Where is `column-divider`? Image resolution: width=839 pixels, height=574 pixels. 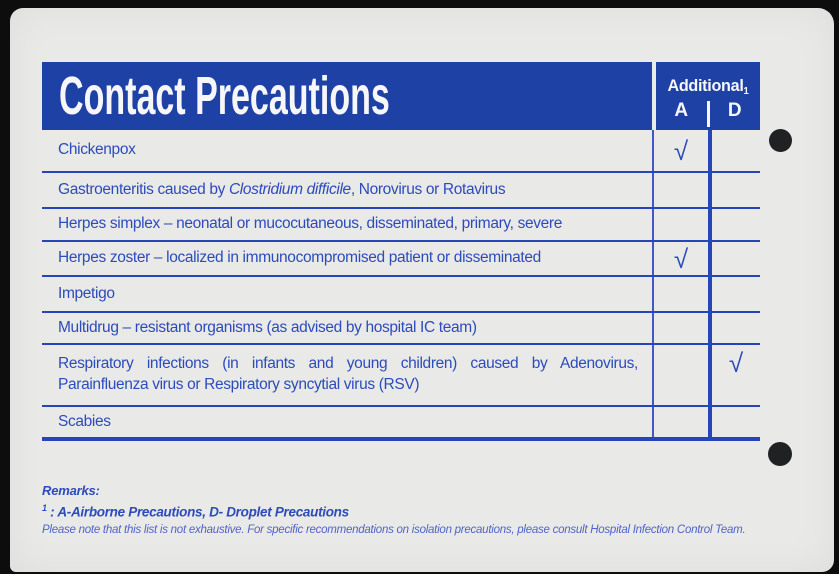 column-divider is located at coordinates (708, 114).